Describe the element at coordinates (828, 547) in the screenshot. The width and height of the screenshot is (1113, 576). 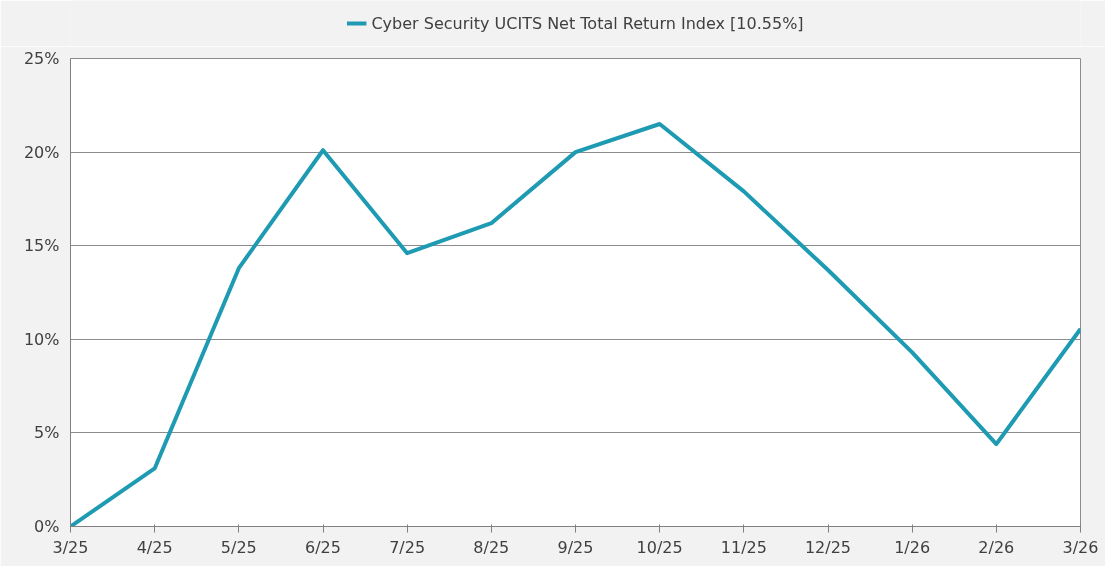
I see `x-tick-label: 12/25` at that location.